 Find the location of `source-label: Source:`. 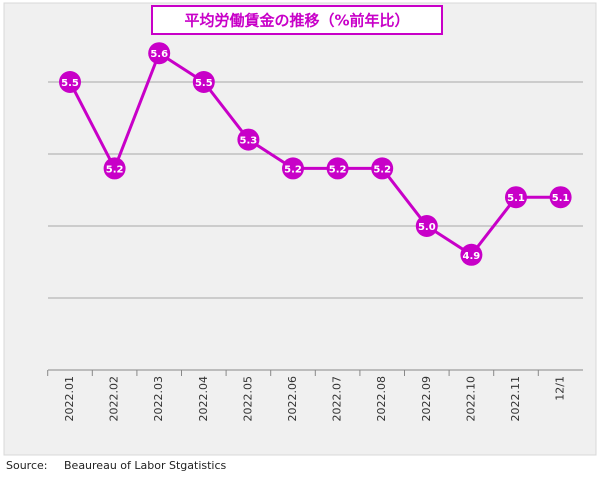

source-label: Source: is located at coordinates (27, 465).